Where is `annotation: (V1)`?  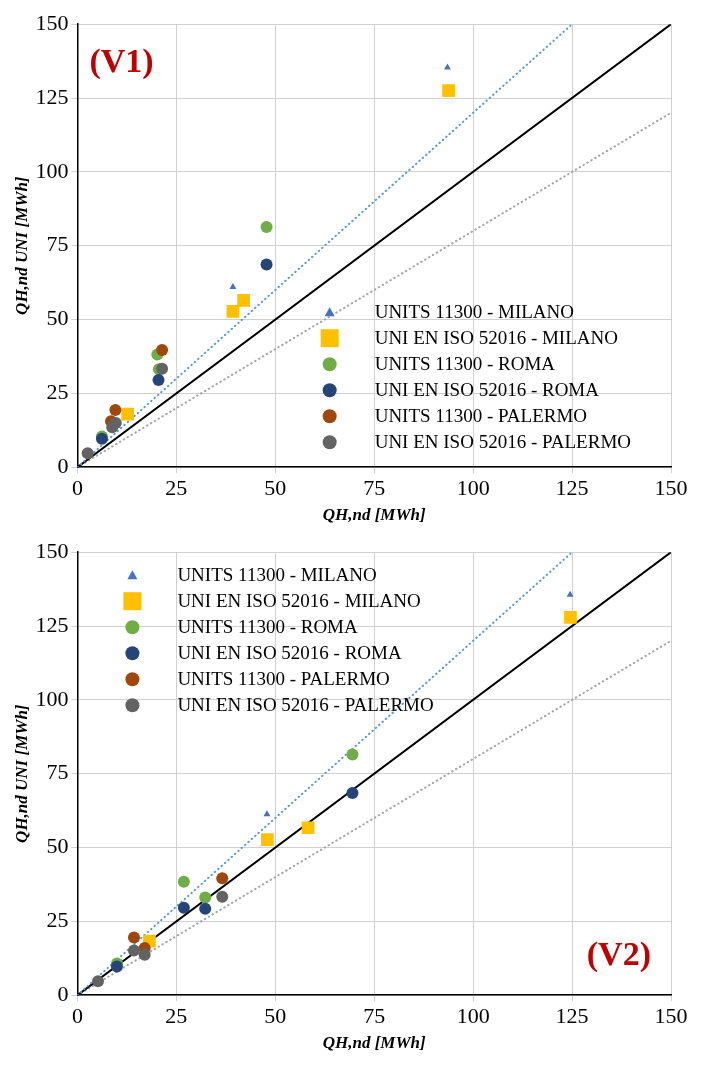
annotation: (V1) is located at coordinates (121, 60).